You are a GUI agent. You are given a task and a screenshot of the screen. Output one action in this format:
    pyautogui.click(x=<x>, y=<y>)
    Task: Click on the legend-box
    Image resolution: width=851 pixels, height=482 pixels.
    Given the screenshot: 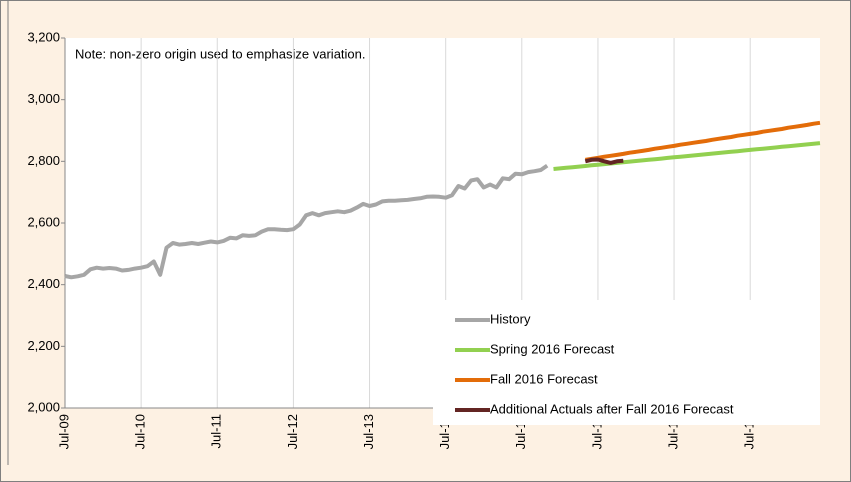 What is the action you would take?
    pyautogui.click(x=626, y=362)
    